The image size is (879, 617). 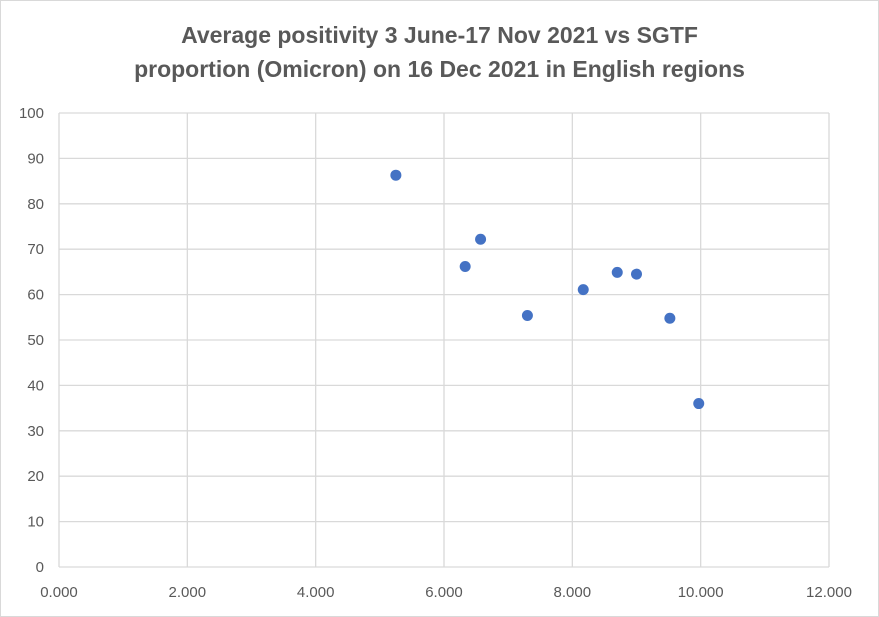 What do you see at coordinates (701, 592) in the screenshot?
I see `x-tick-label: 10.000` at bounding box center [701, 592].